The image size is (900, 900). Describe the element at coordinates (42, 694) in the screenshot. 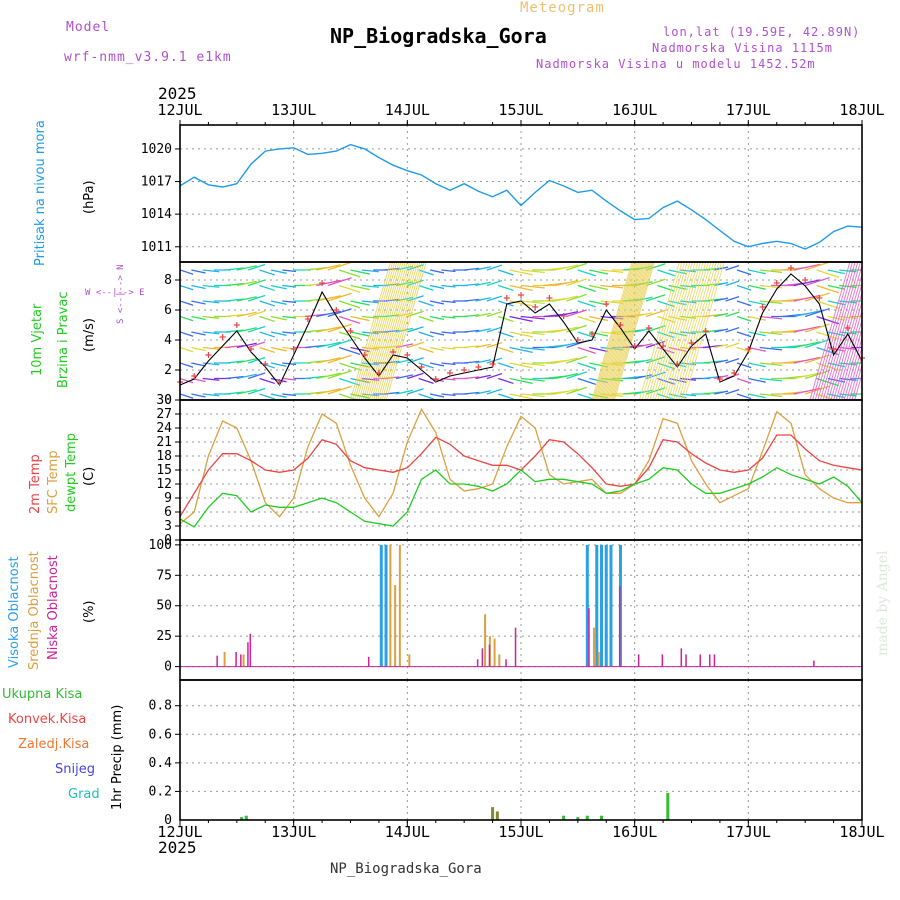

I see `precip-total-label: Ukupna Kisa` at that location.